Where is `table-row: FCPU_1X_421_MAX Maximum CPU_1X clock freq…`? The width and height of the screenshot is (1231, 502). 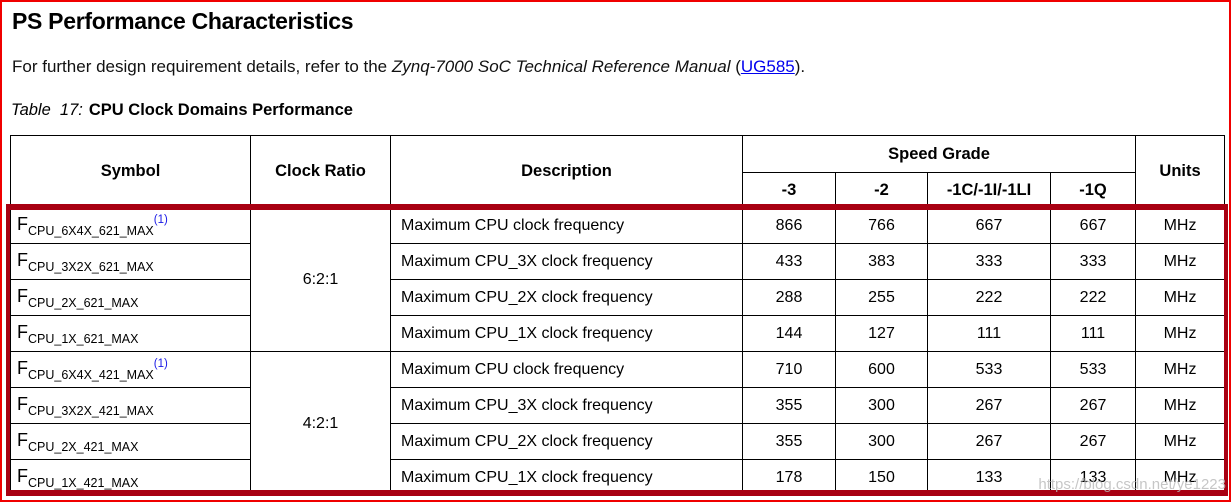 table-row: FCPU_1X_421_MAX Maximum CPU_1X clock freq… is located at coordinates (618, 477).